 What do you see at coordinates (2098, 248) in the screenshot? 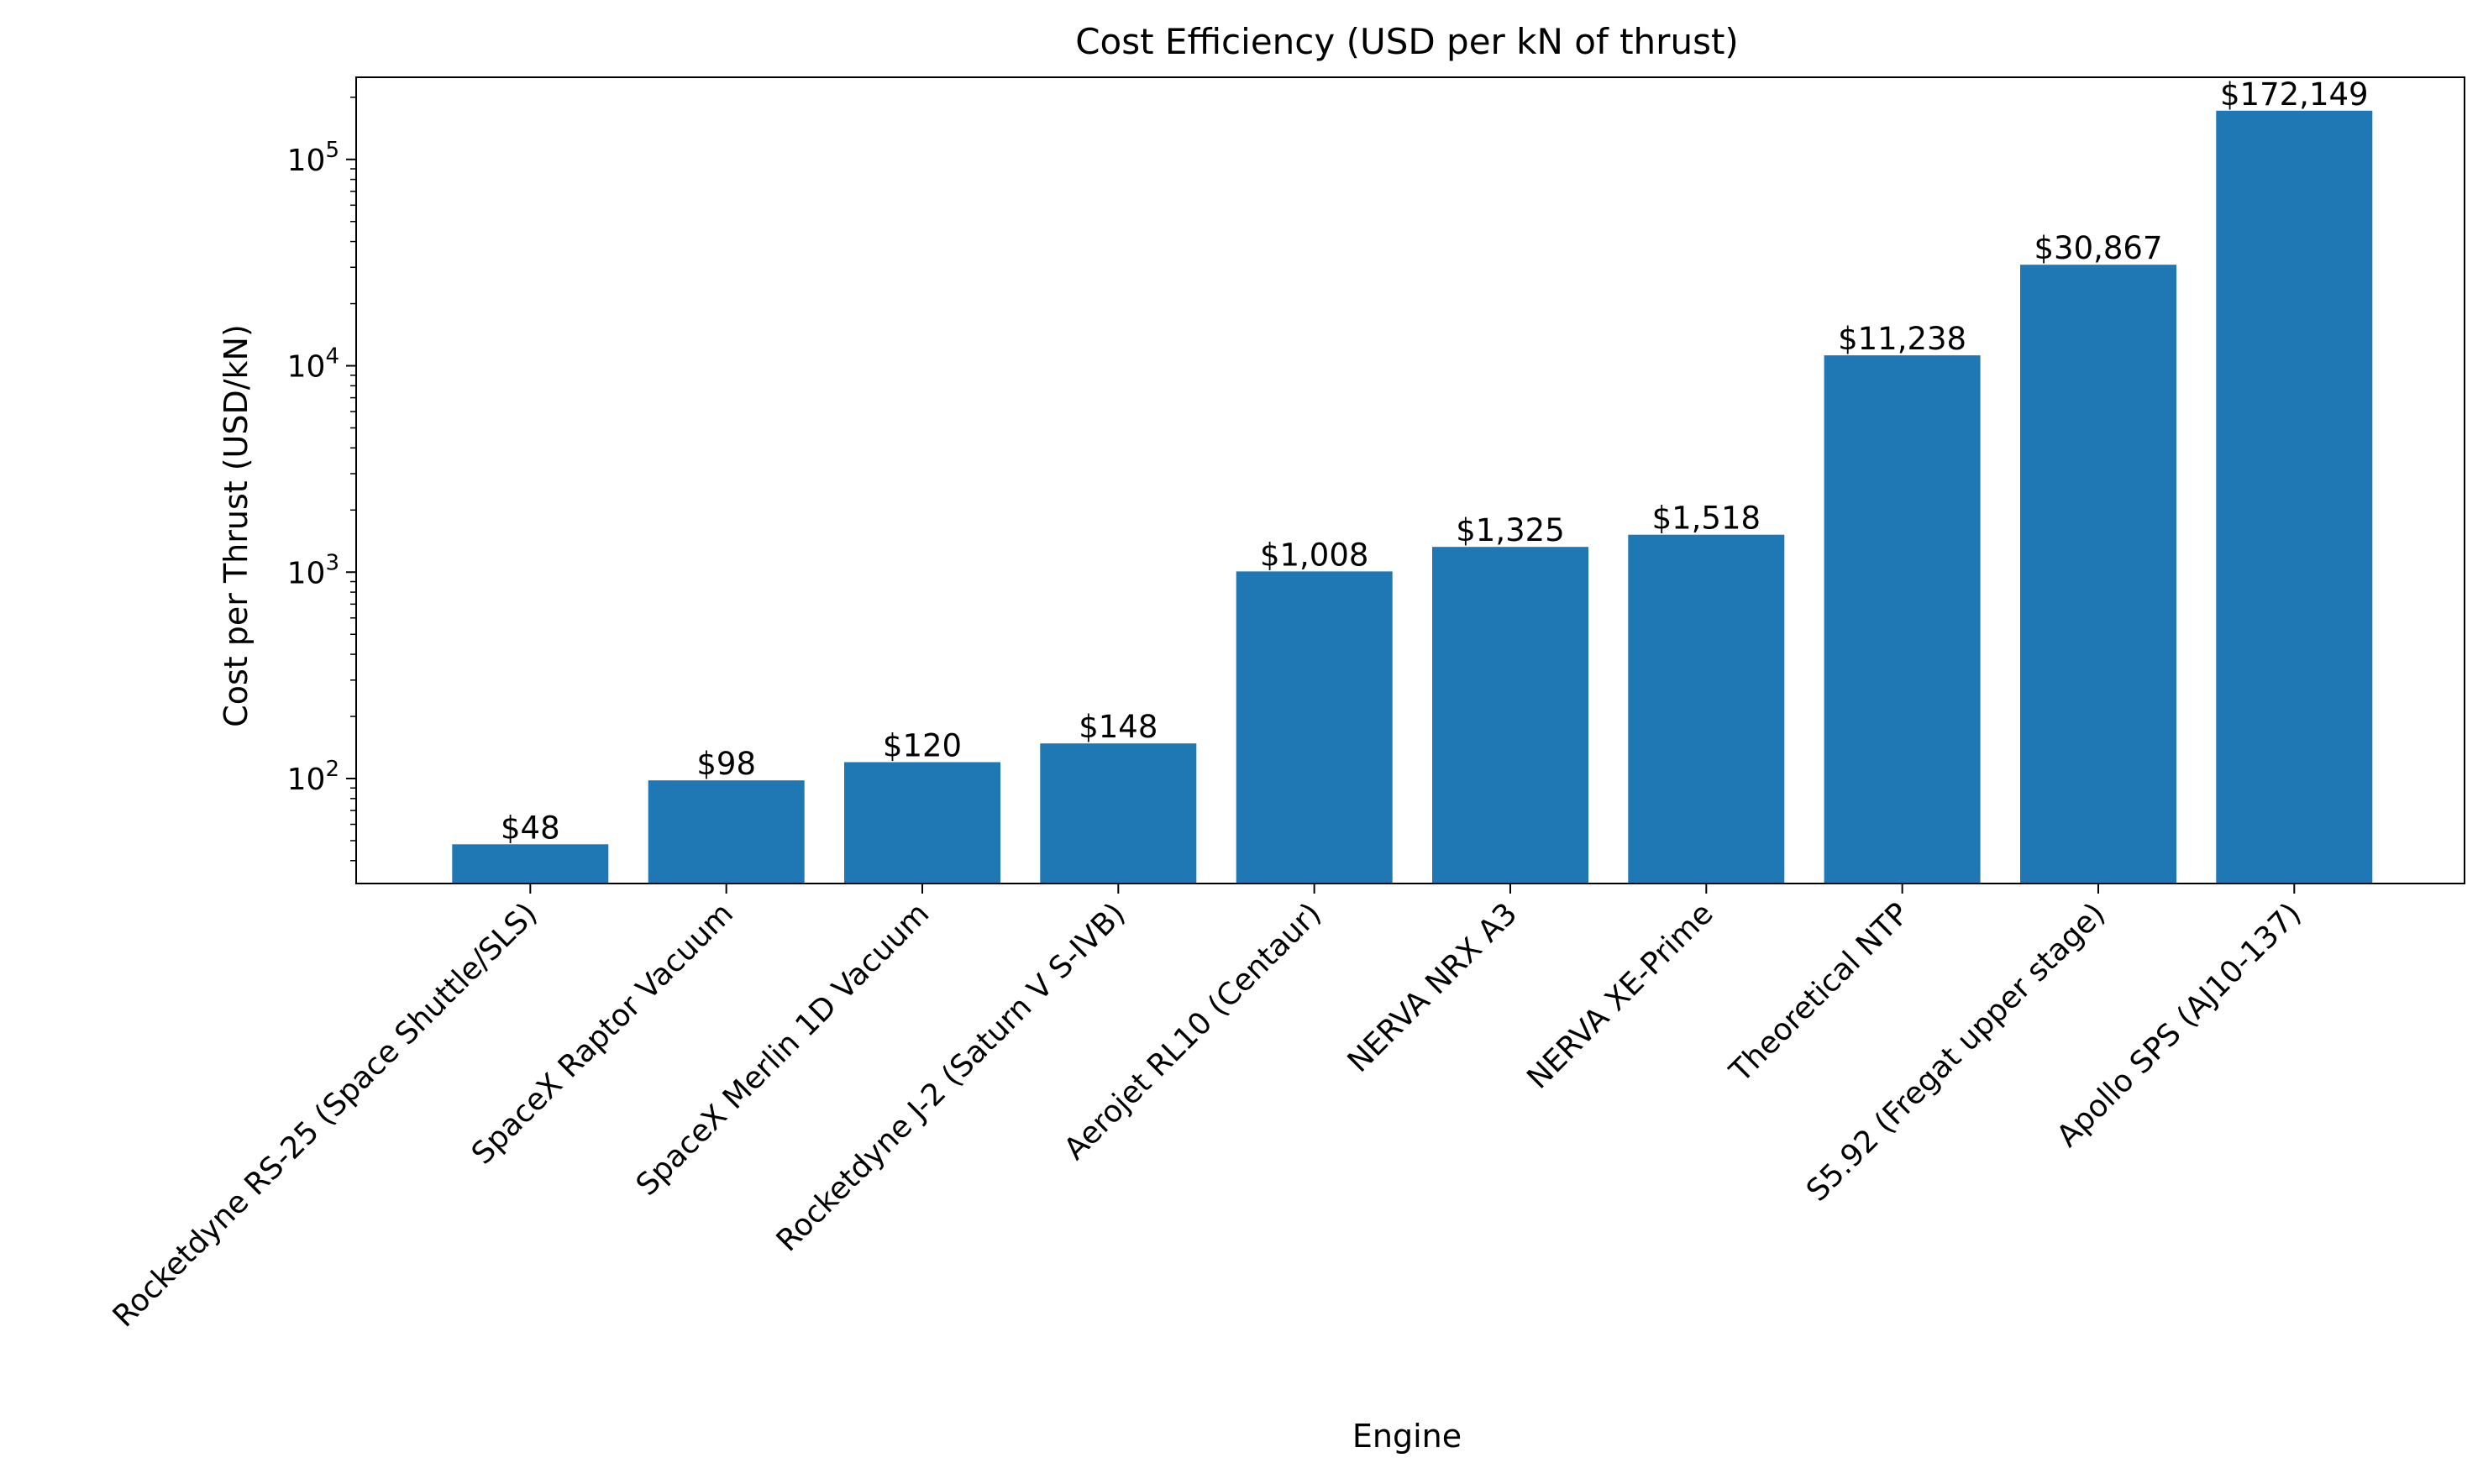
I see `data-label: $30,867` at bounding box center [2098, 248].